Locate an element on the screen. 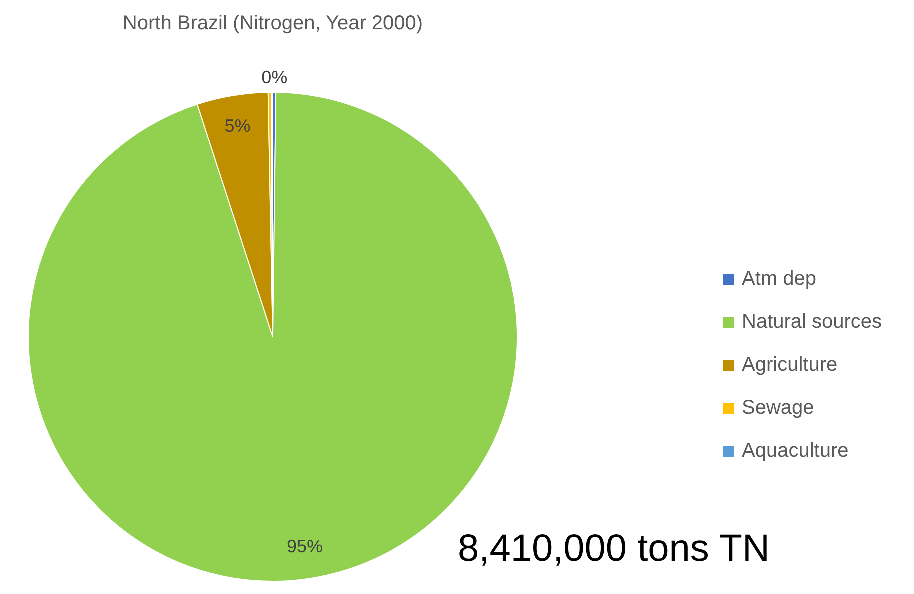 This screenshot has width=914, height=594. legend-label: Sewage is located at coordinates (778, 408).